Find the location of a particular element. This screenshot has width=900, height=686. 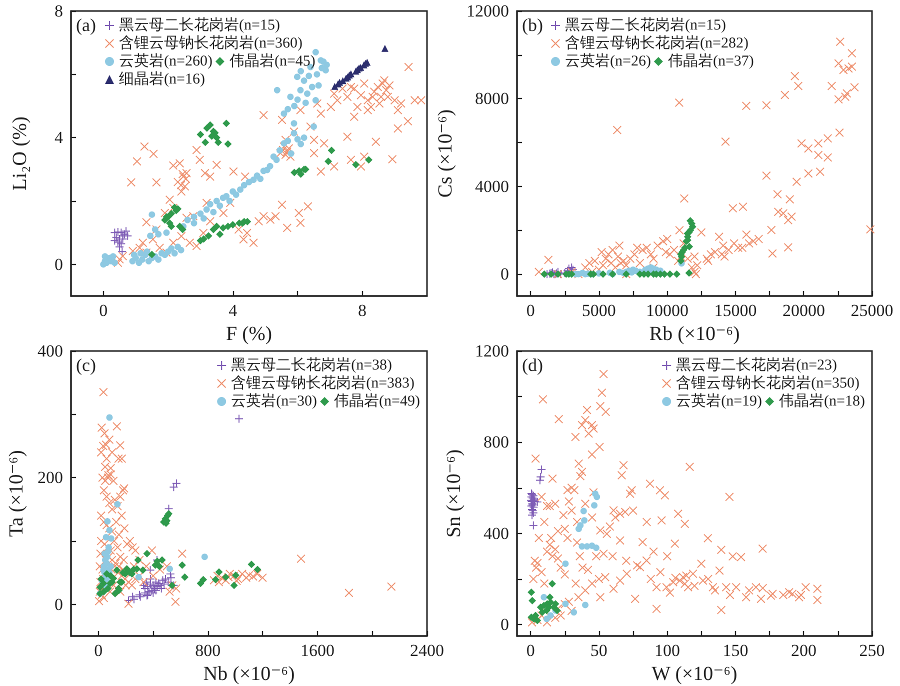

y-tick-label: 1200 is located at coordinates (492, 351).